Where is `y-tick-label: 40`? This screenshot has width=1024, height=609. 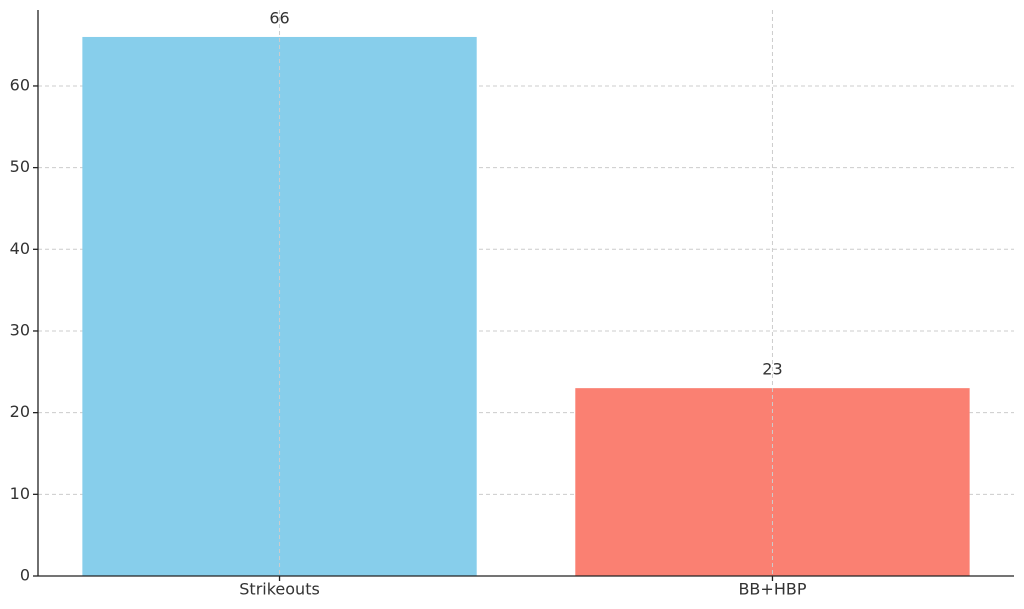
y-tick-label: 40 is located at coordinates (20, 248).